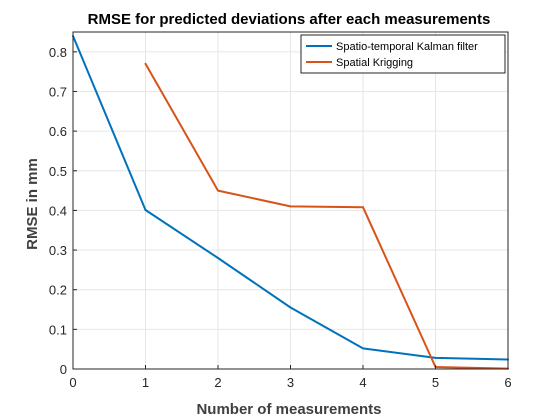  What do you see at coordinates (58, 210) in the screenshot?
I see `y-tick-label: 0.4` at bounding box center [58, 210].